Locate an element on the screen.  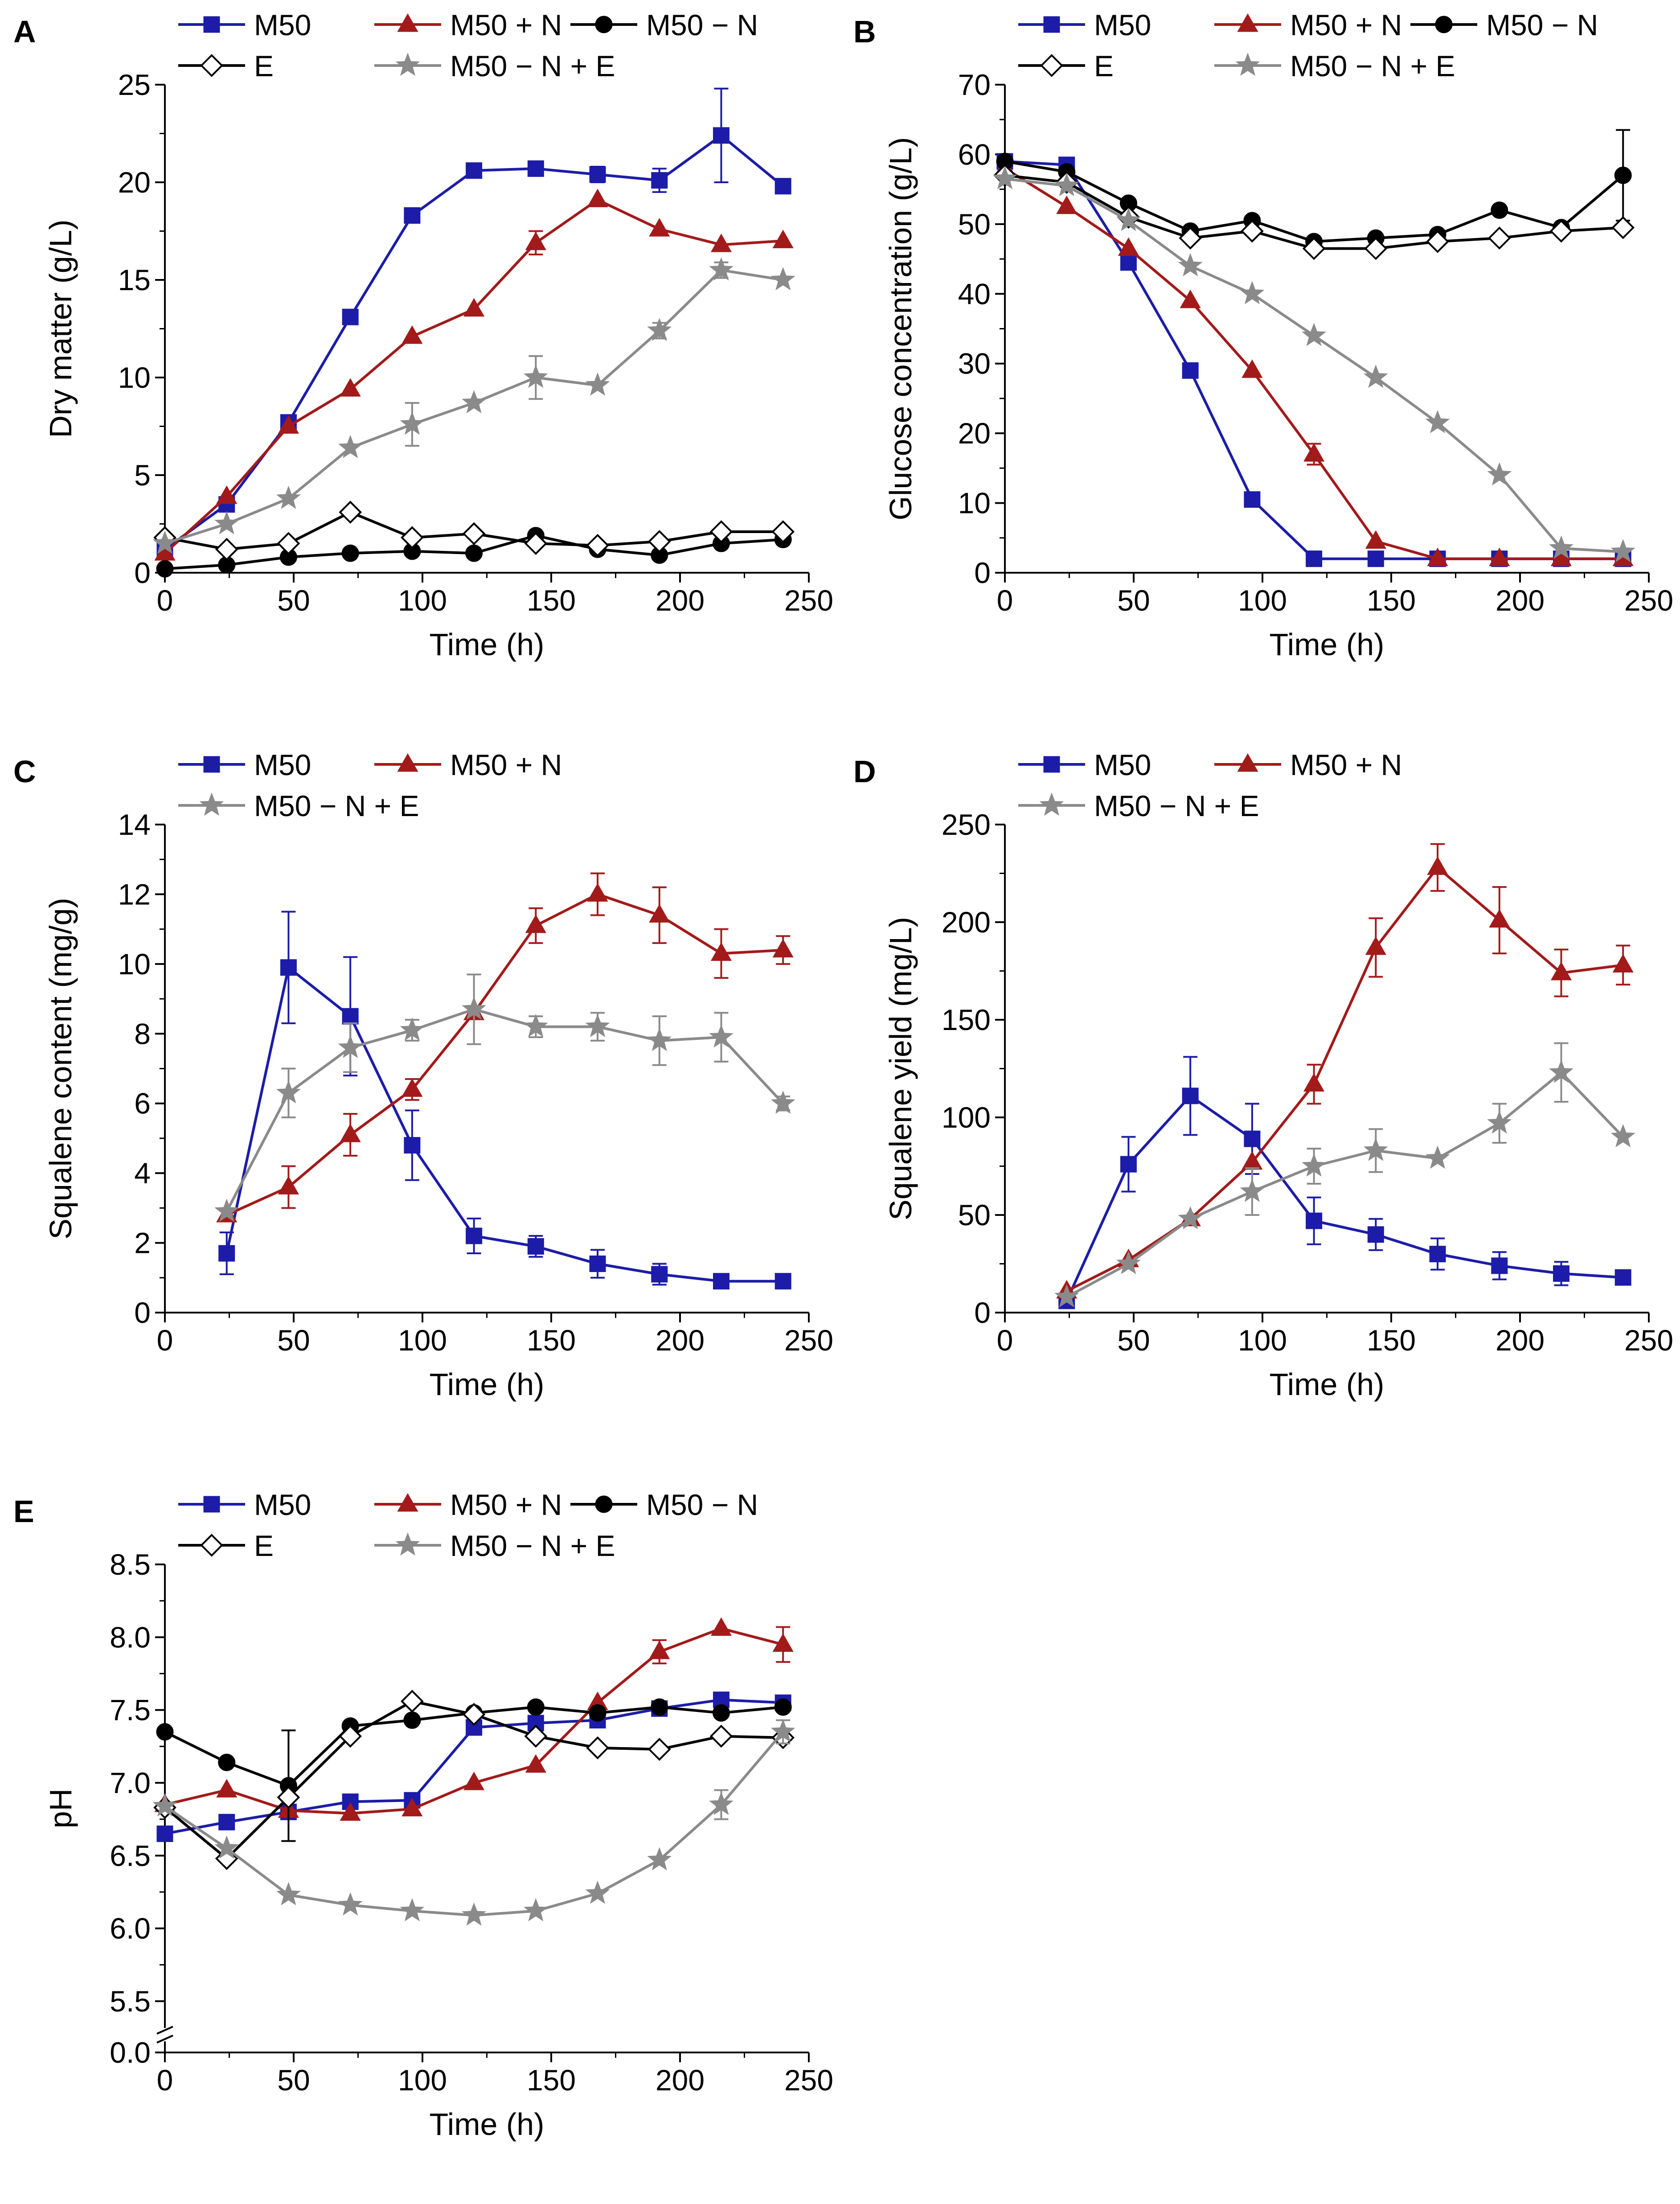
panel-e-x-tick-label: 50 is located at coordinates (293, 2080).